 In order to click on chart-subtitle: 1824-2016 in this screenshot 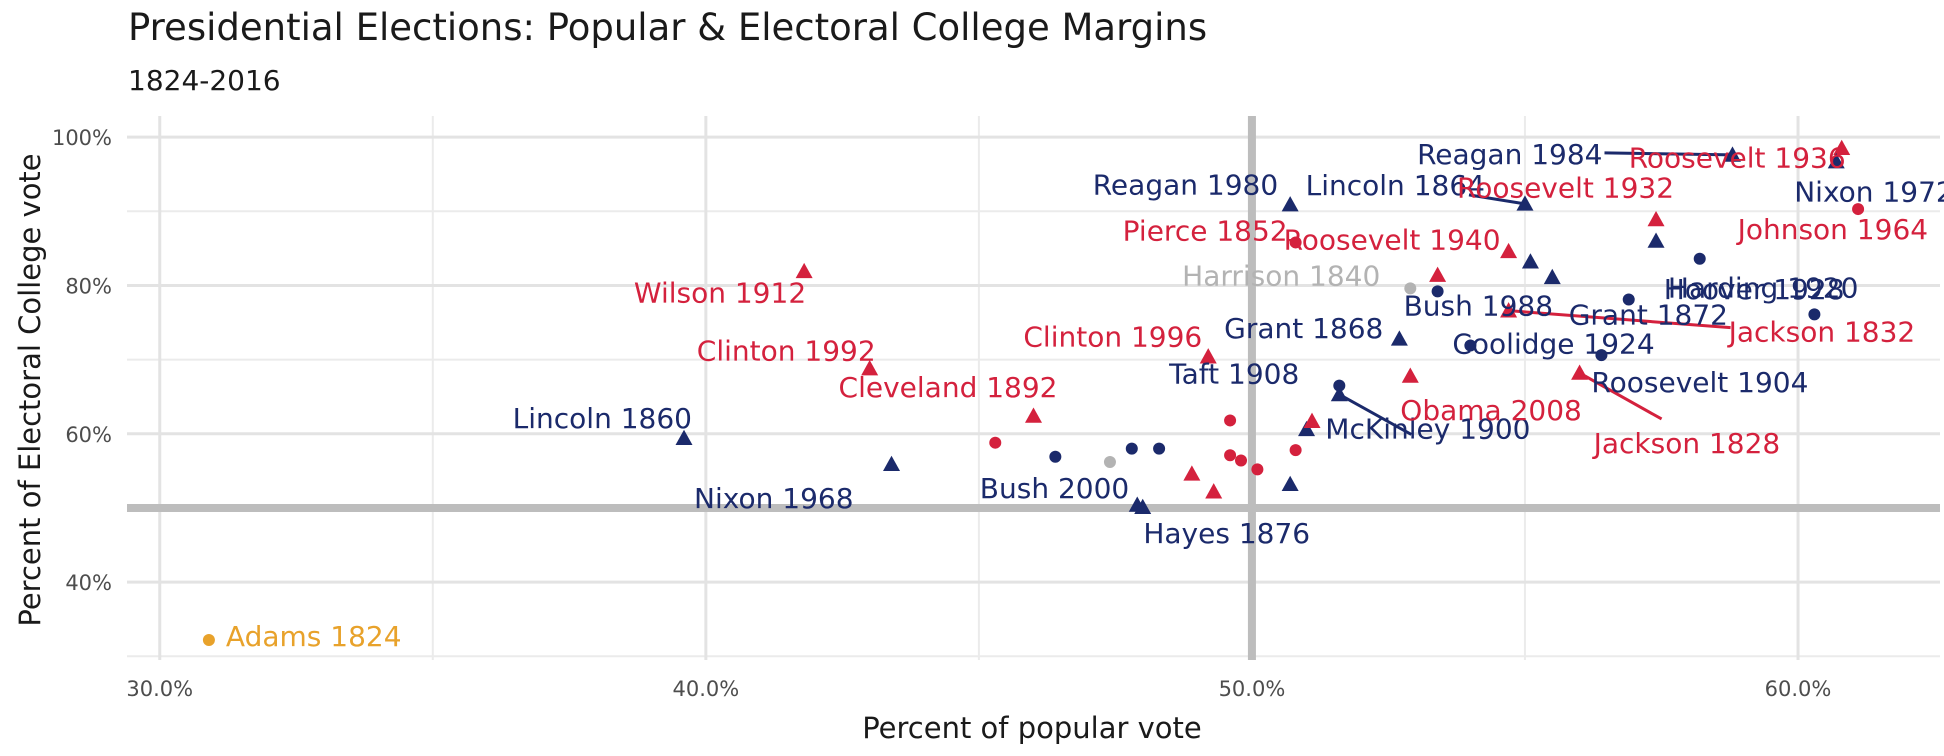, I will do `click(204, 80)`.